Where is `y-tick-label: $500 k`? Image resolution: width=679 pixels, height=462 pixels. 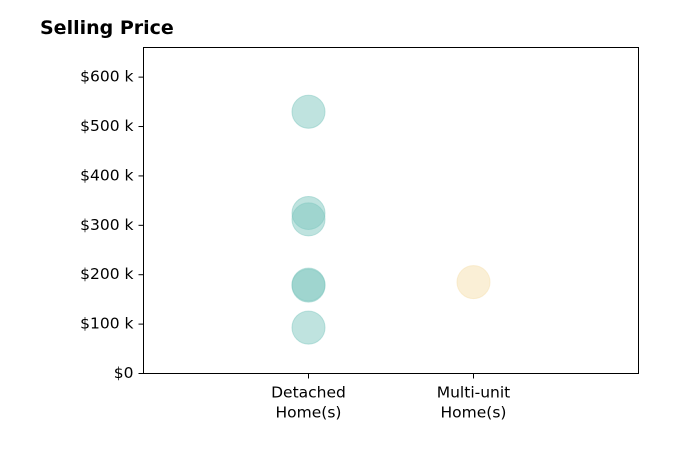
y-tick-label: $500 k is located at coordinates (106, 126).